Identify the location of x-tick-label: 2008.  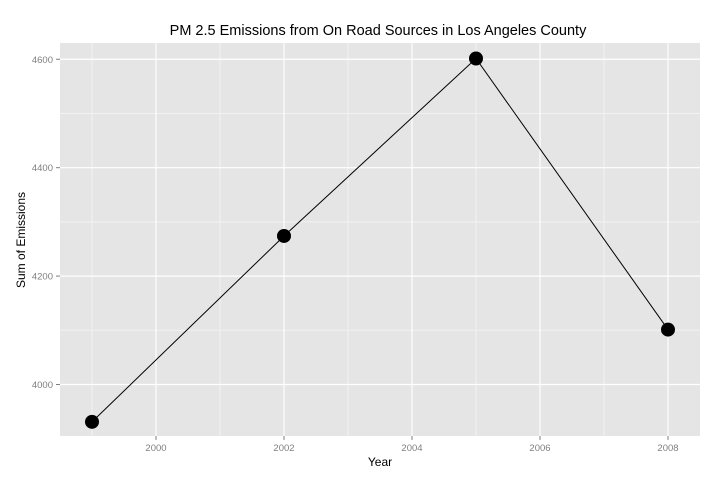
(667, 448).